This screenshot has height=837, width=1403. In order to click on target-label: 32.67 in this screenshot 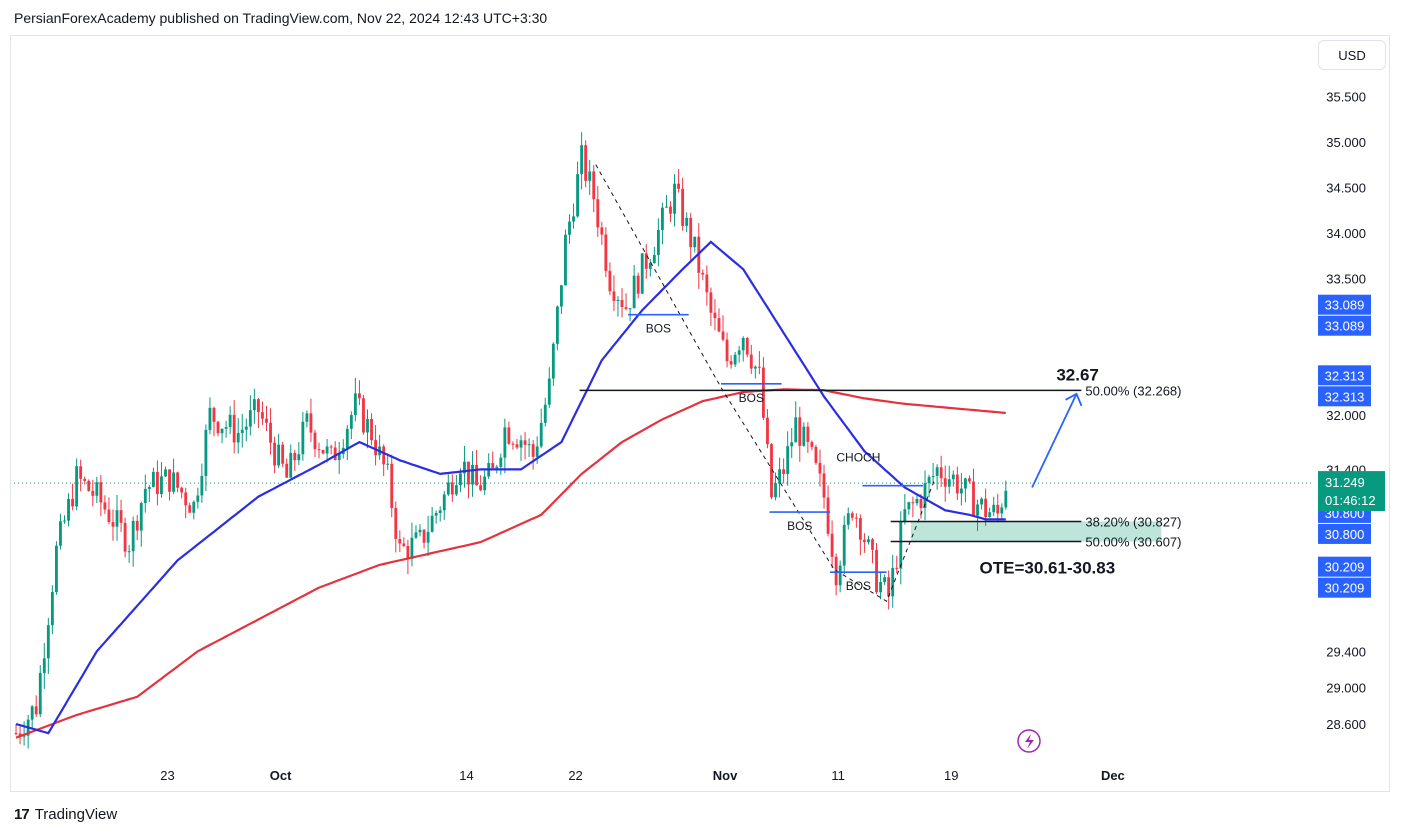, I will do `click(1077, 374)`.